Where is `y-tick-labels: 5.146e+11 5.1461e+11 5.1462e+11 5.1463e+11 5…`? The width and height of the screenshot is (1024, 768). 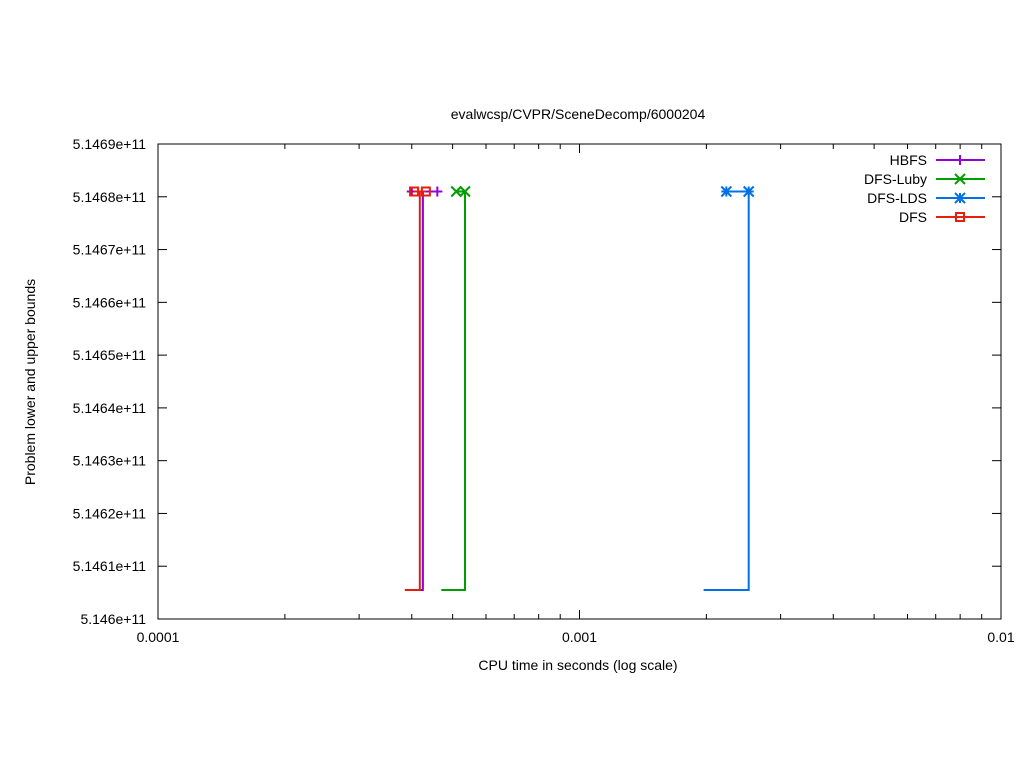 y-tick-labels: 5.146e+11 5.1461e+11 5.1462e+11 5.1463e+11 5… is located at coordinates (110, 381).